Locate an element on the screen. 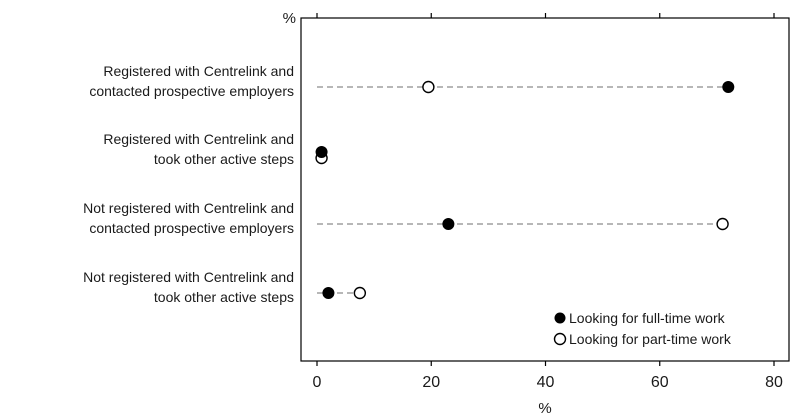  legend-label-full-time: Looking for full-time work is located at coordinates (647, 318).